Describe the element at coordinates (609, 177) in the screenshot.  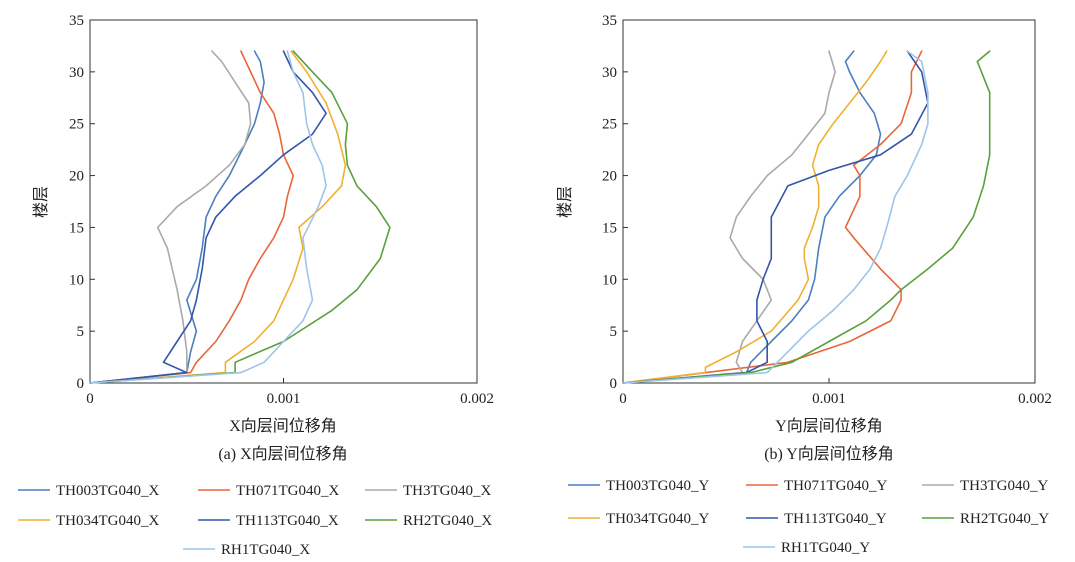
I see `chart-b-ytick-label: 20` at that location.